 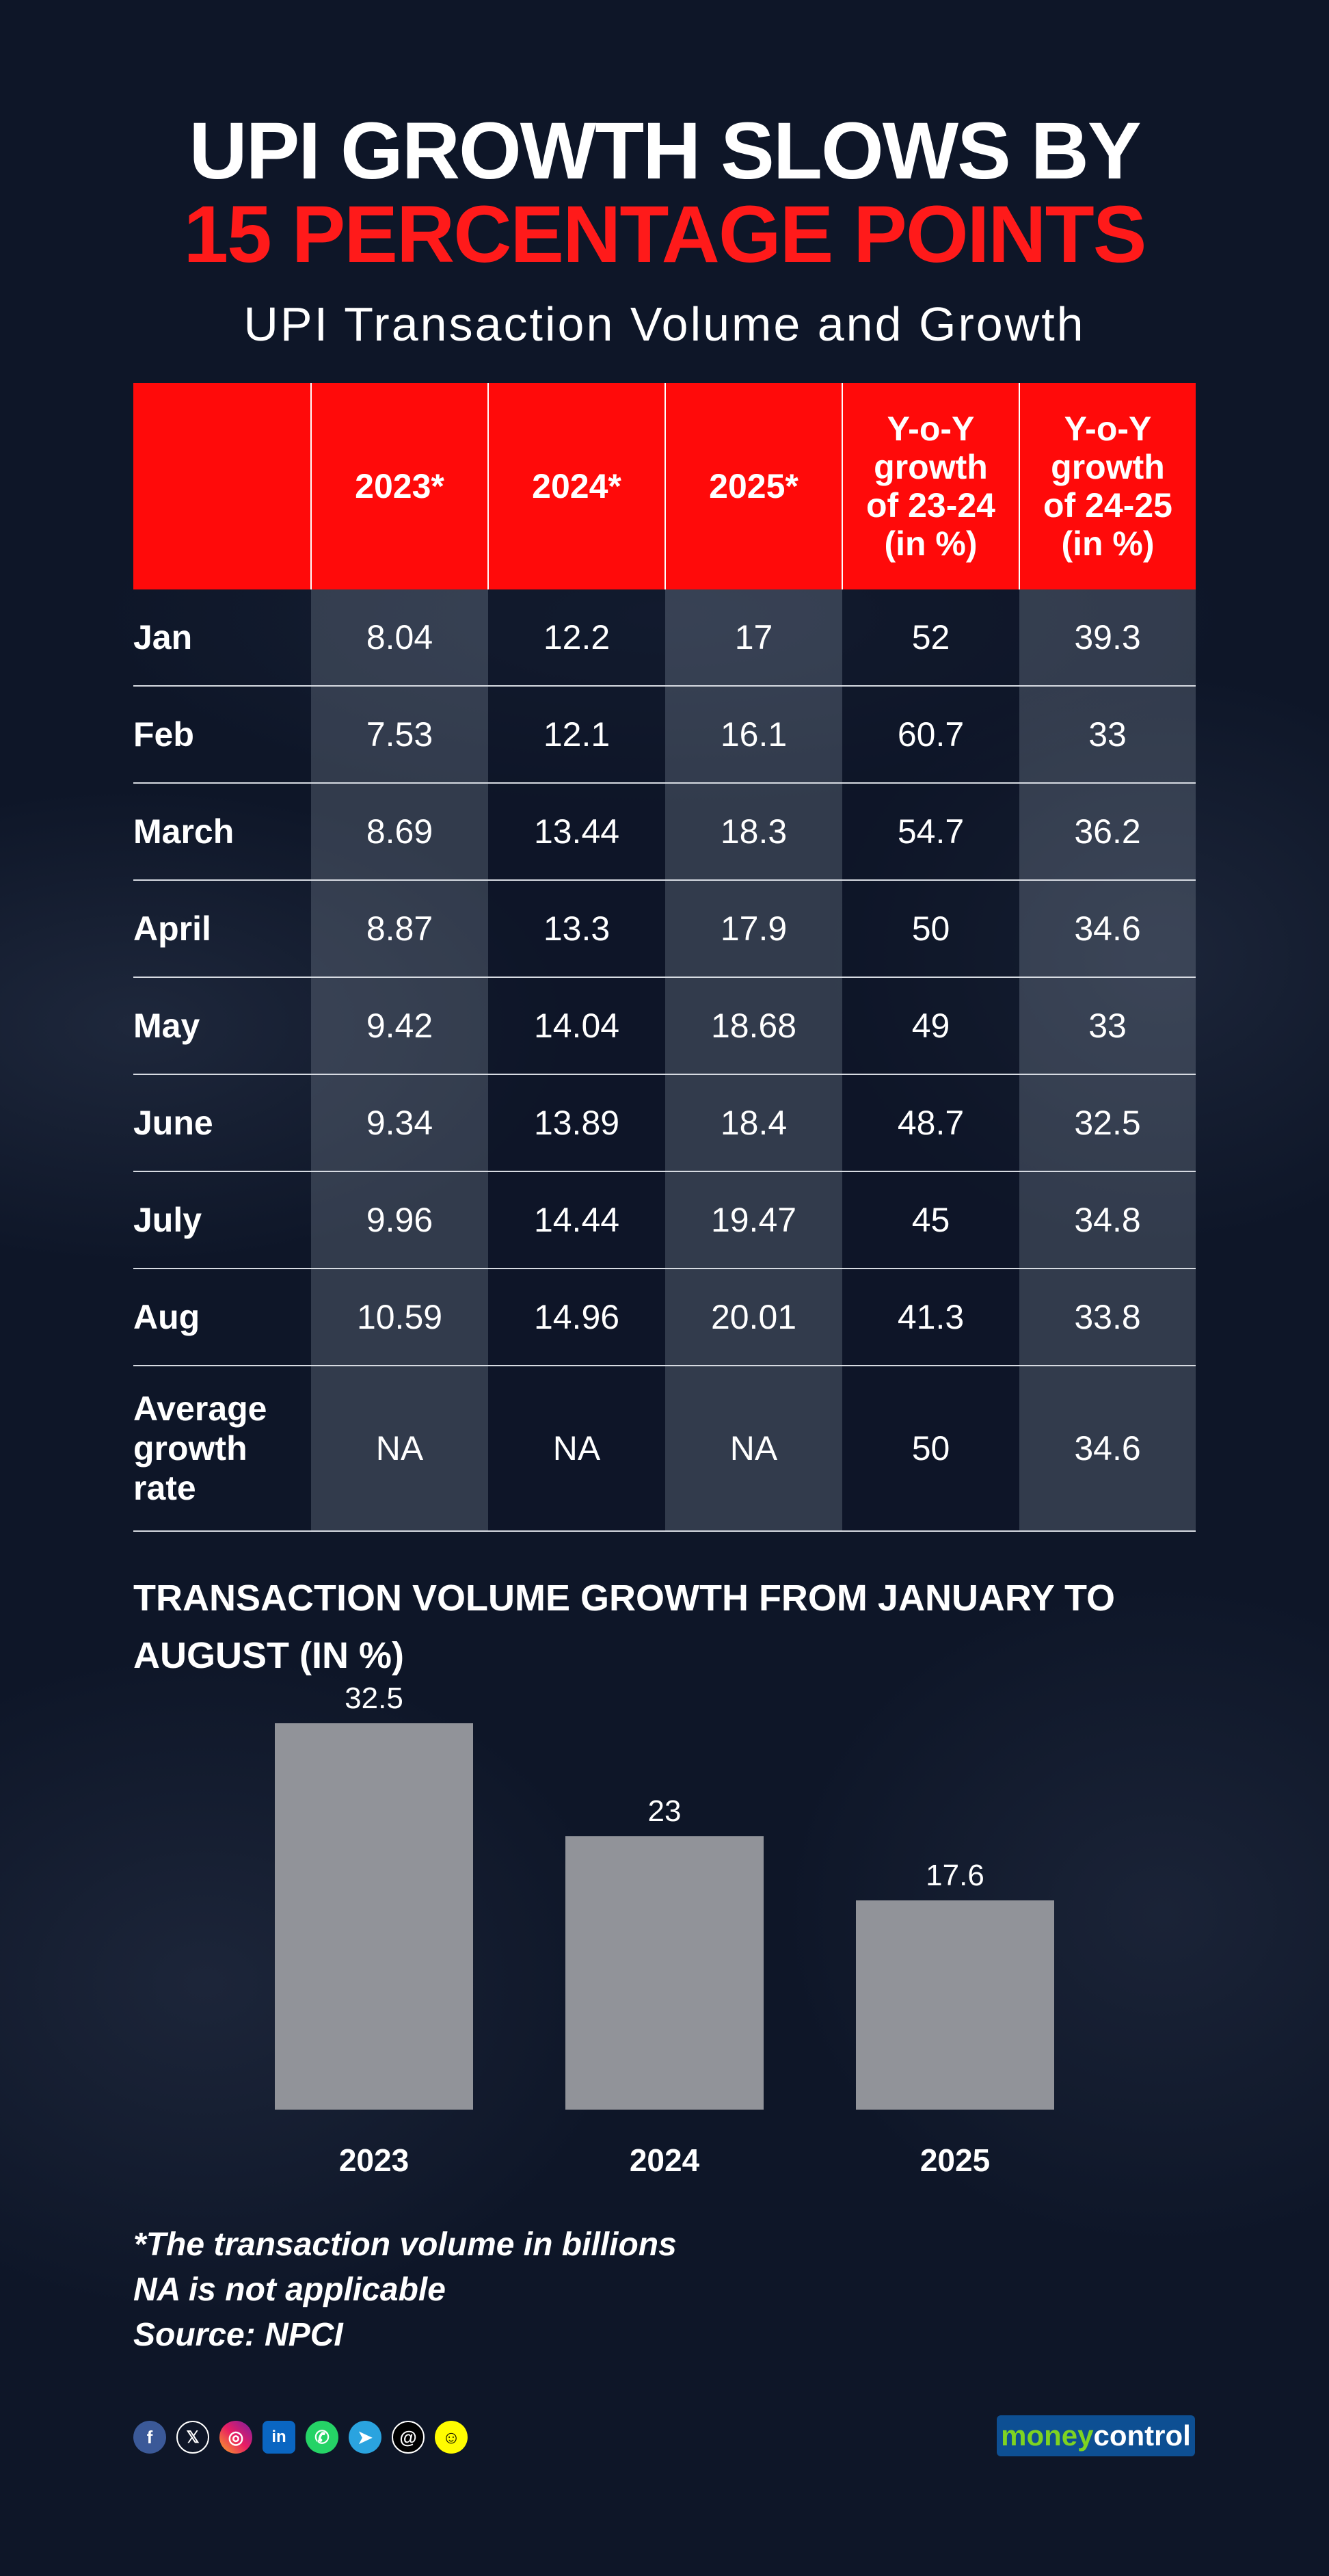 What do you see at coordinates (399, 1026) in the screenshot?
I see `table-cell: 9.42` at bounding box center [399, 1026].